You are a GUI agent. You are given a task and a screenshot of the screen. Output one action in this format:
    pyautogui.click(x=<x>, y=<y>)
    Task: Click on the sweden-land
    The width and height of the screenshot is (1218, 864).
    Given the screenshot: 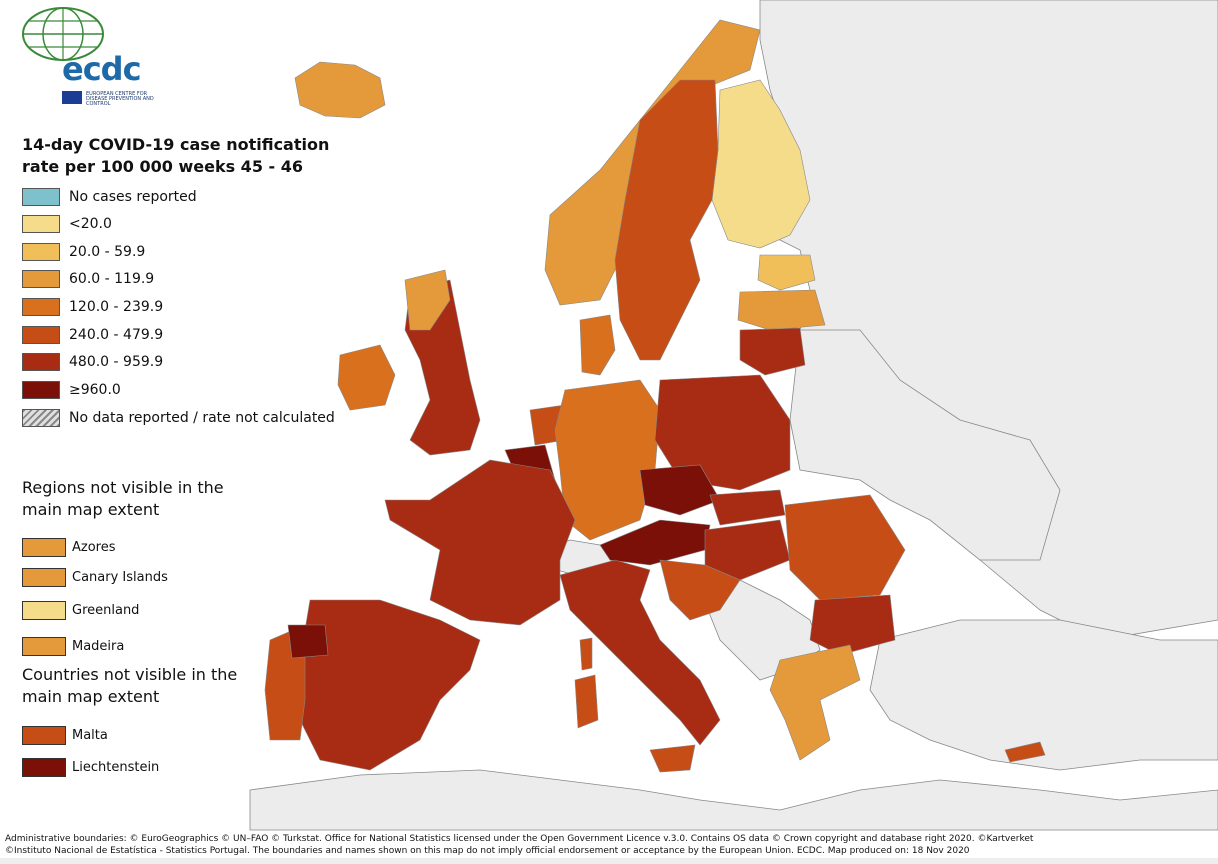 What is the action you would take?
    pyautogui.click(x=666, y=220)
    